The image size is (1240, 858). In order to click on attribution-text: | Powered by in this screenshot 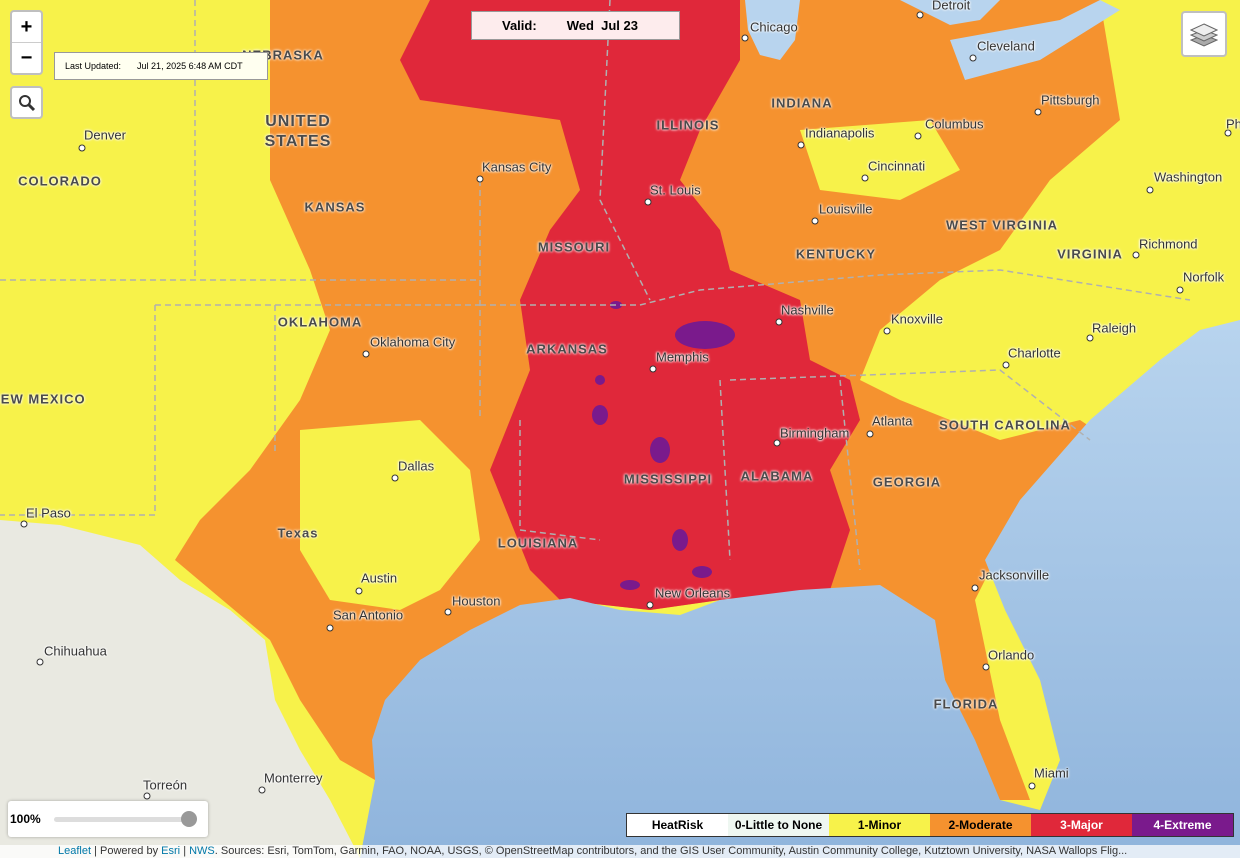, I will do `click(126, 851)`.